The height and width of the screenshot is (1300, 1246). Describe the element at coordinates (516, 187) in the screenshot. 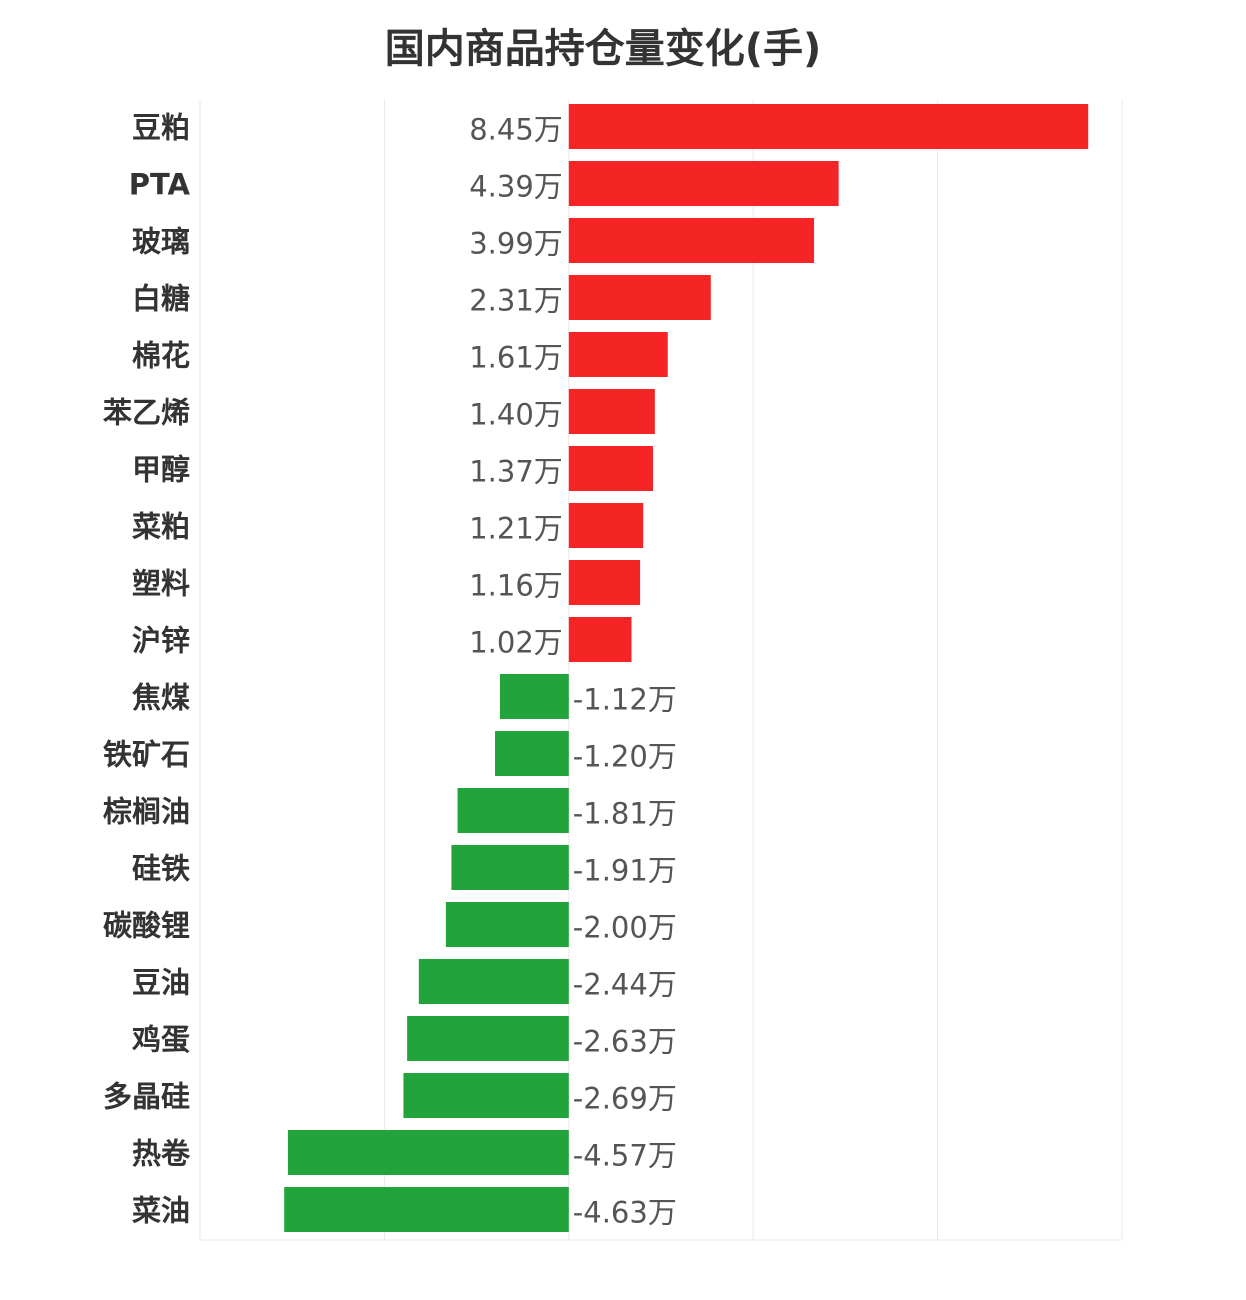

I see `data-label: 4.39万` at that location.